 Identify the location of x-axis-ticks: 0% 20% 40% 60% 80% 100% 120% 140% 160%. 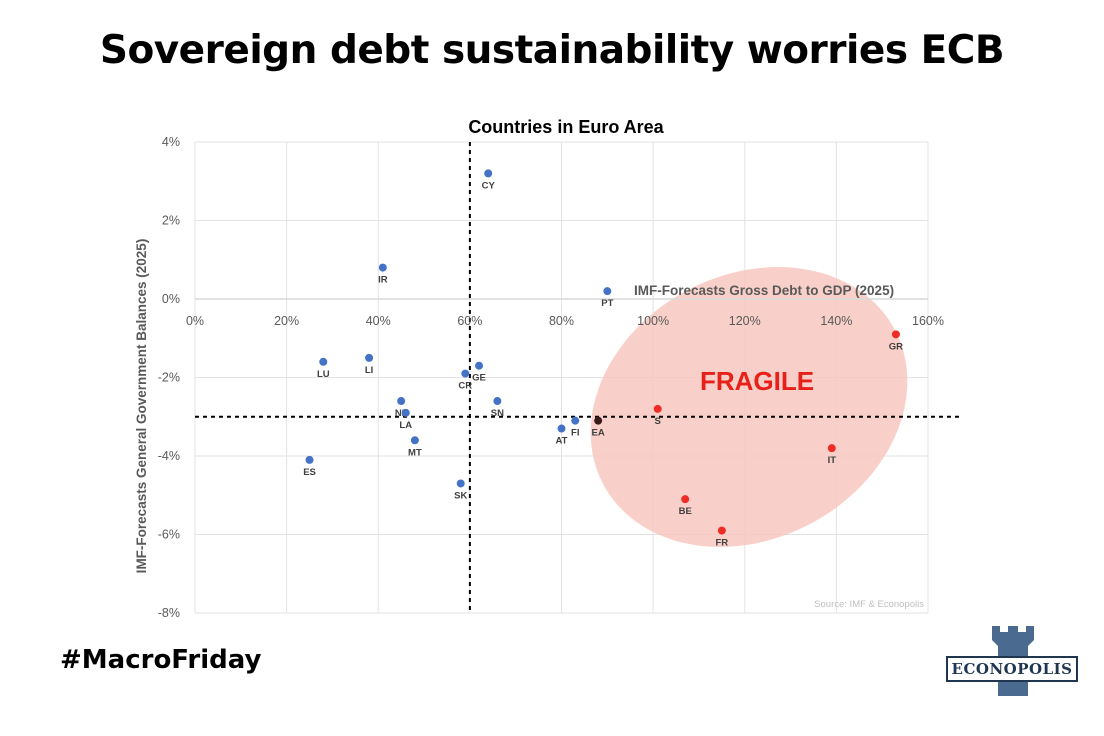
(565, 321).